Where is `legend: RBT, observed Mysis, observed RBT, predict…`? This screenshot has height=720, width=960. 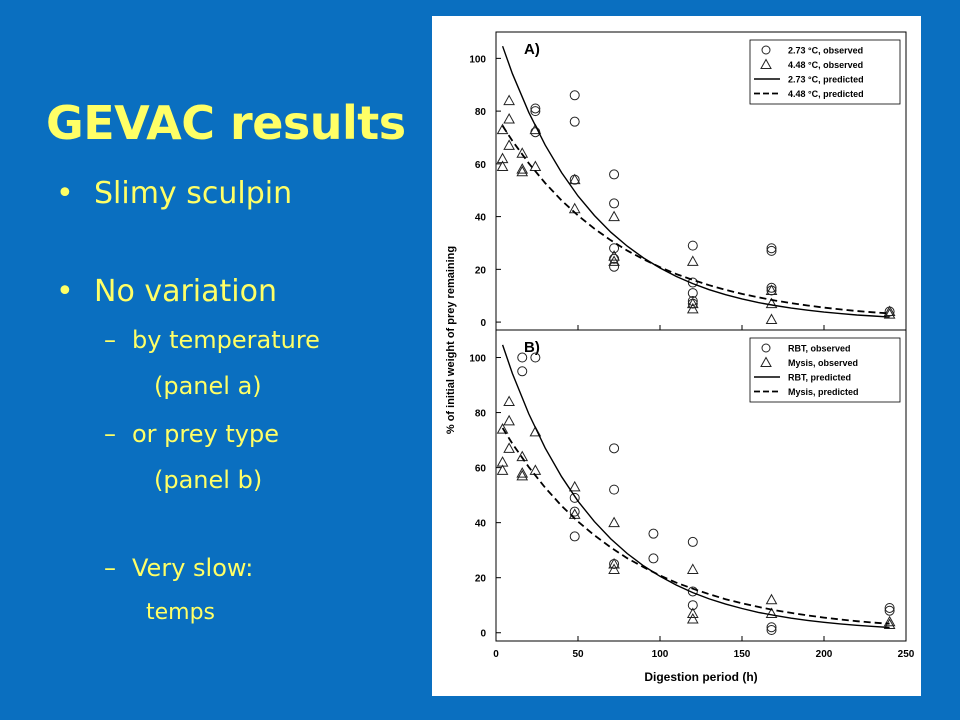 legend: RBT, observed Mysis, observed RBT, predict… is located at coordinates (825, 370).